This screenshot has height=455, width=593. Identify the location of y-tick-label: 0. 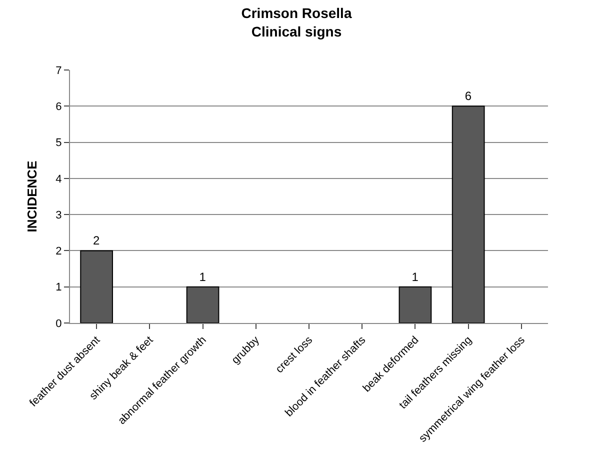
(59, 324).